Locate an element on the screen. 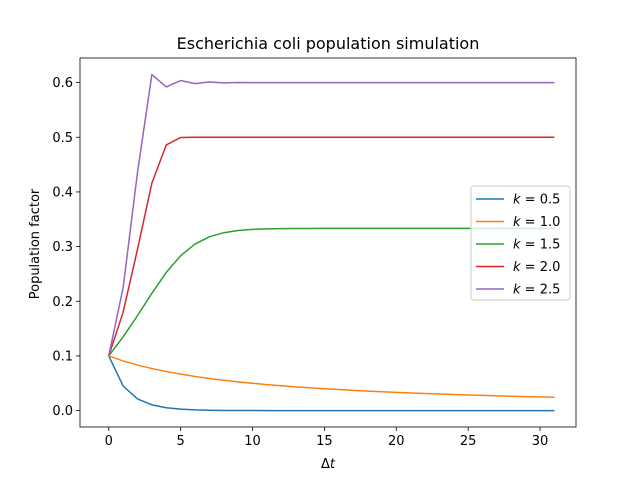  legend-label: k = 1.0 is located at coordinates (536, 222).